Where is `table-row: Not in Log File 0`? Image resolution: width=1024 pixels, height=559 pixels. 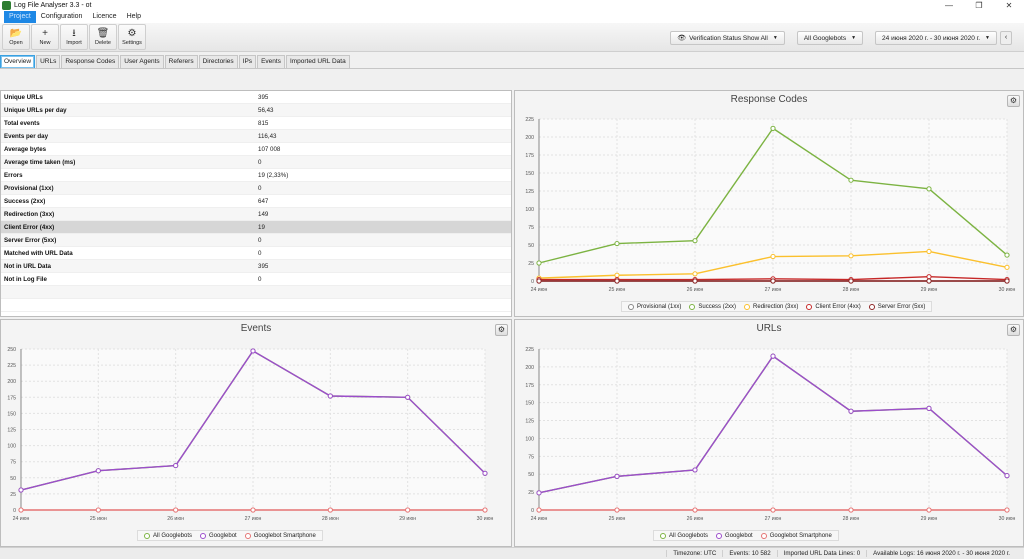 table-row: Not in Log File 0 is located at coordinates (256, 279).